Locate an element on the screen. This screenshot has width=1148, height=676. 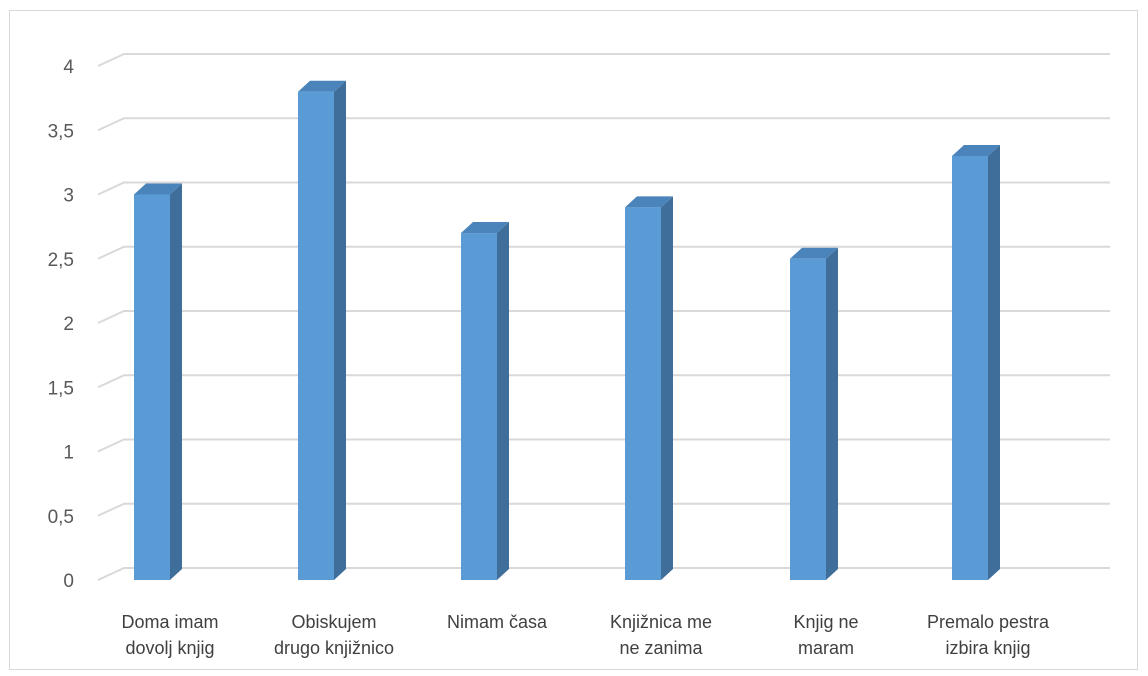
y-tick-label: 2,5 is located at coordinates (61, 260).